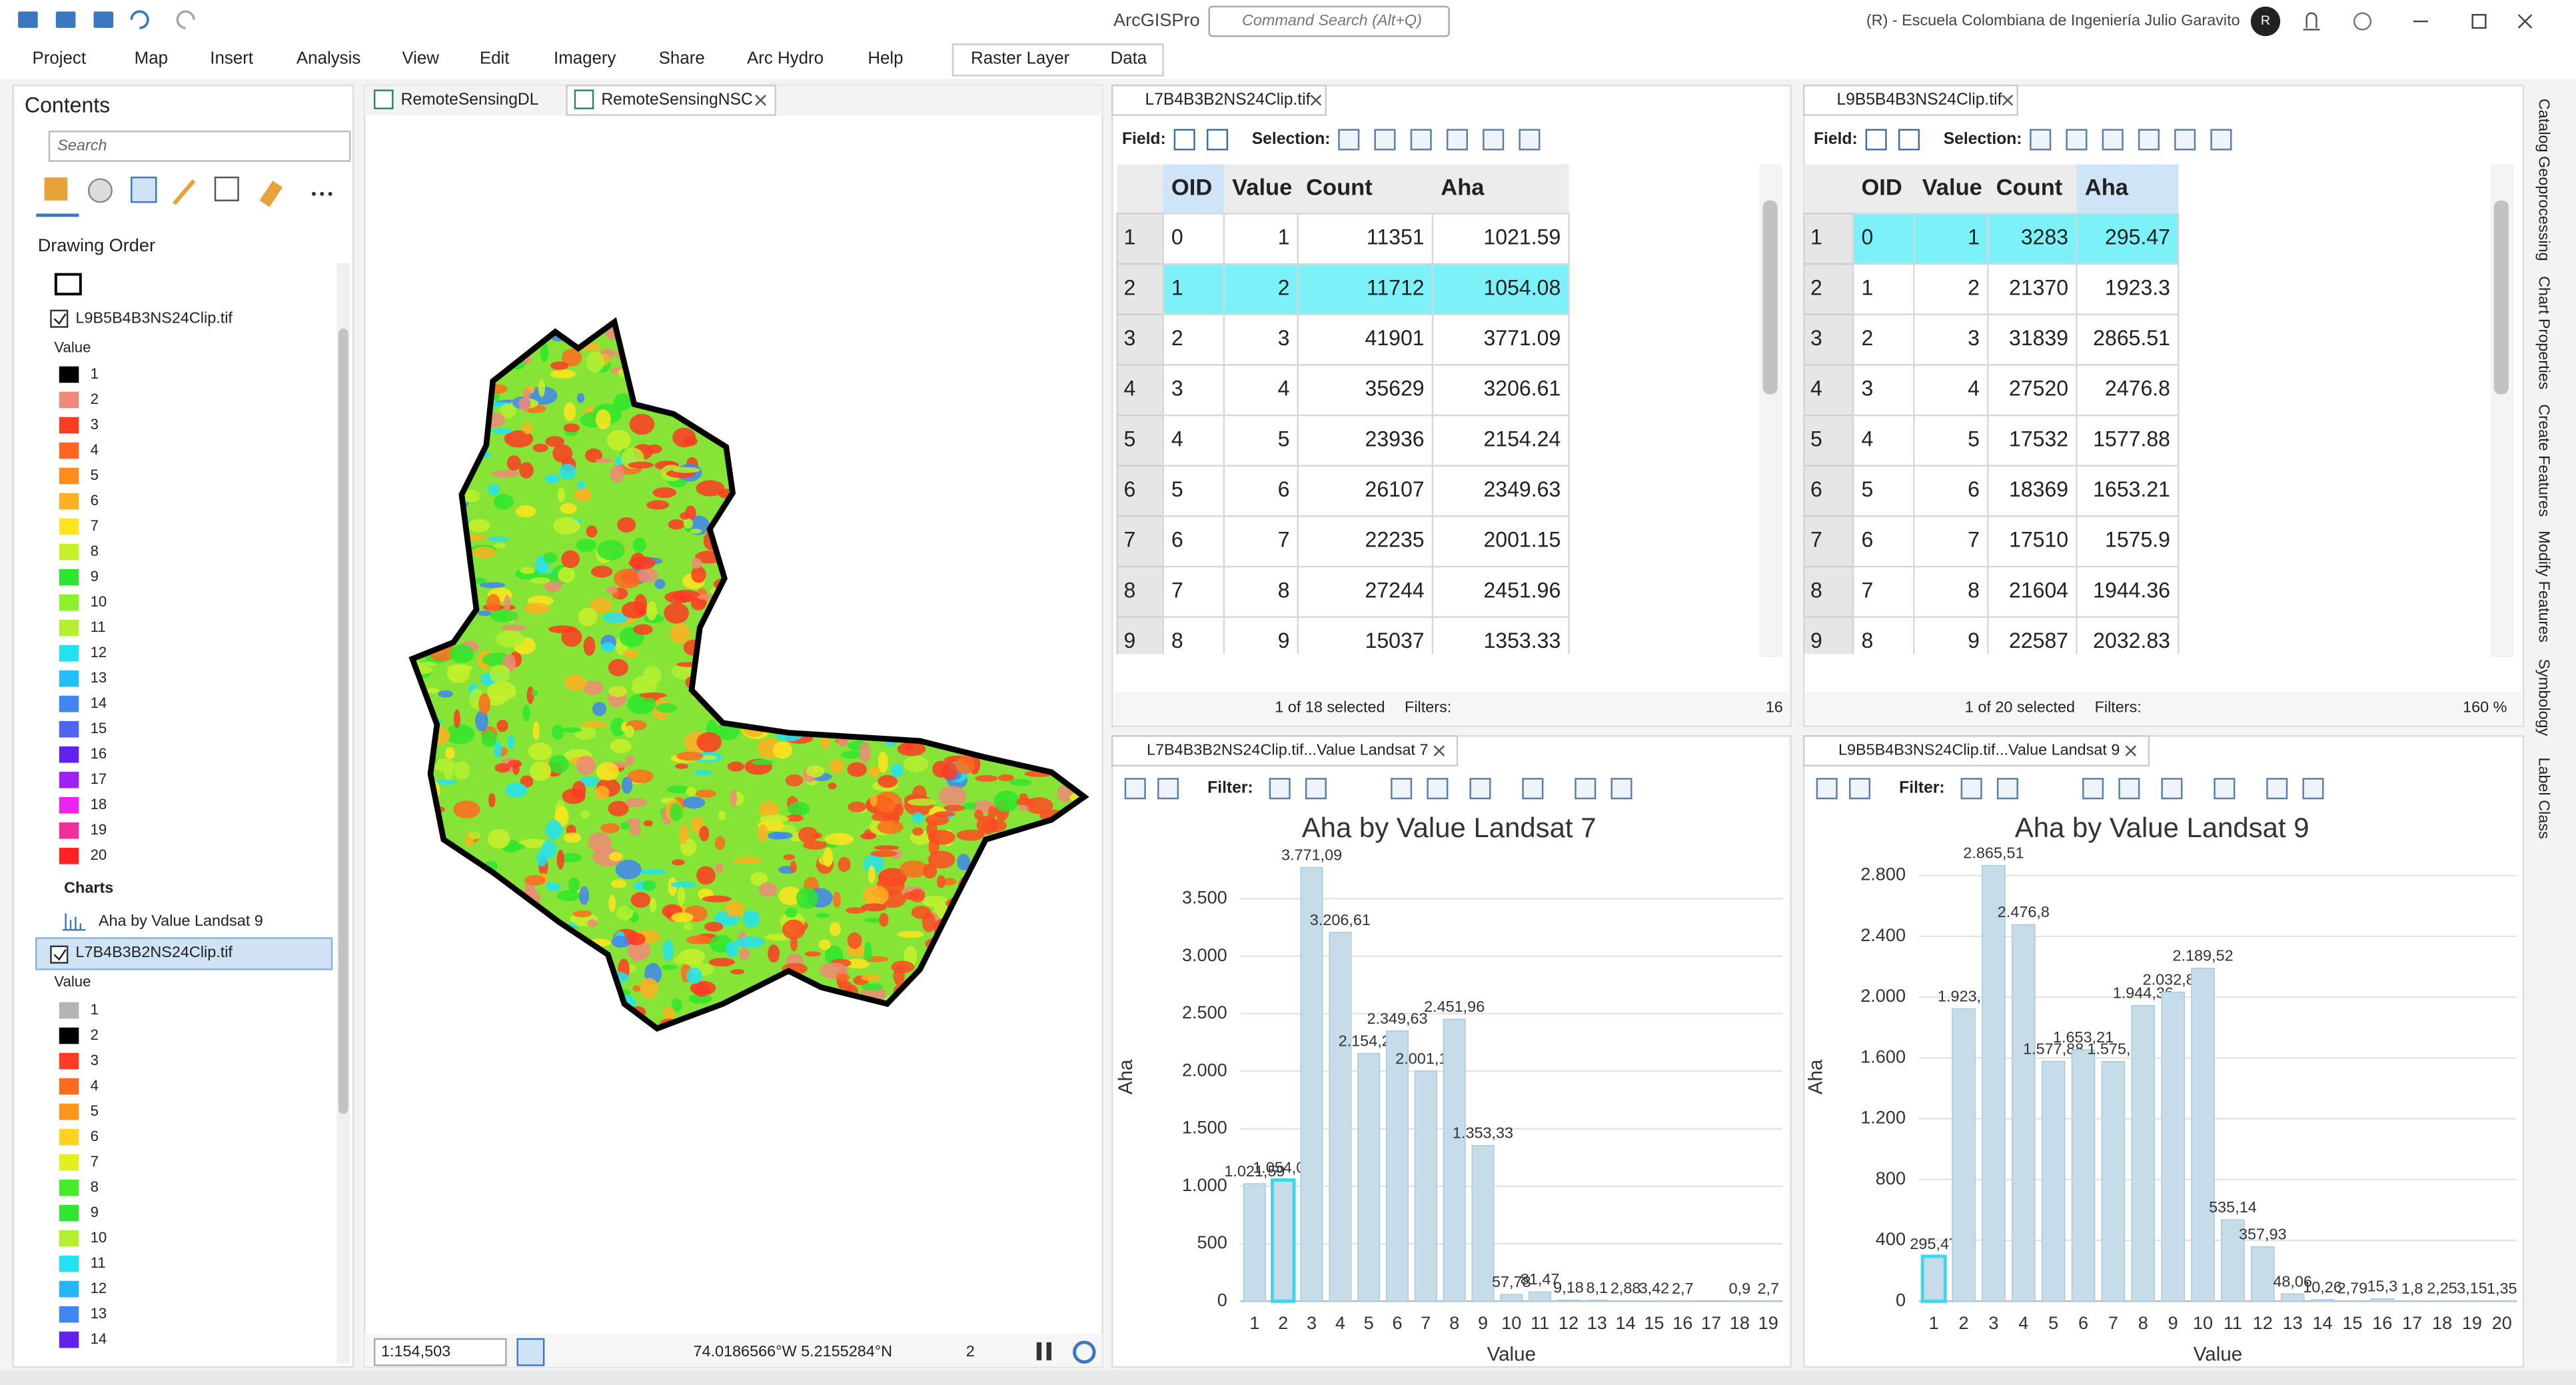 This screenshot has width=2576, height=1385. I want to click on status-tool, so click(531, 1352).